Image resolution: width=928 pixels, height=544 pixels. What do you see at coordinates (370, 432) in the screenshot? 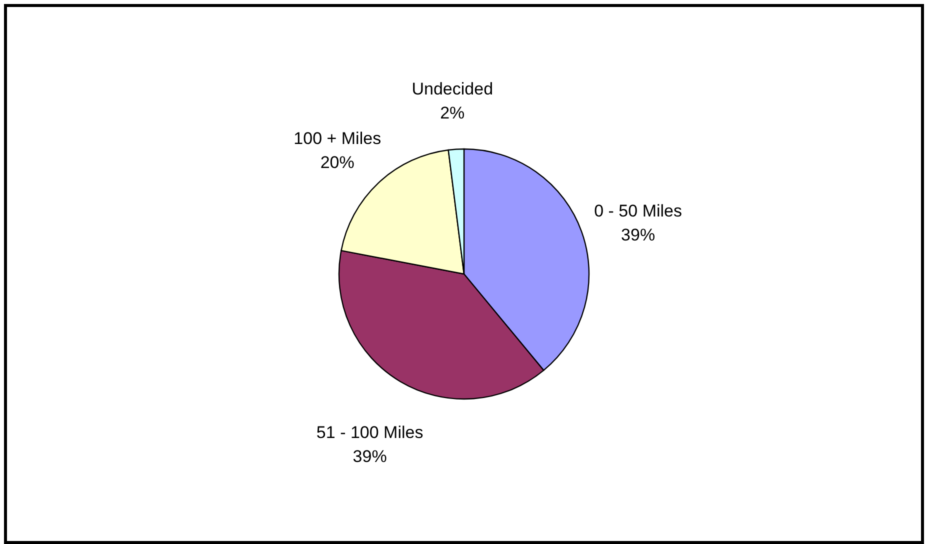
I see `slice-label: 51 - 100 Miles` at bounding box center [370, 432].